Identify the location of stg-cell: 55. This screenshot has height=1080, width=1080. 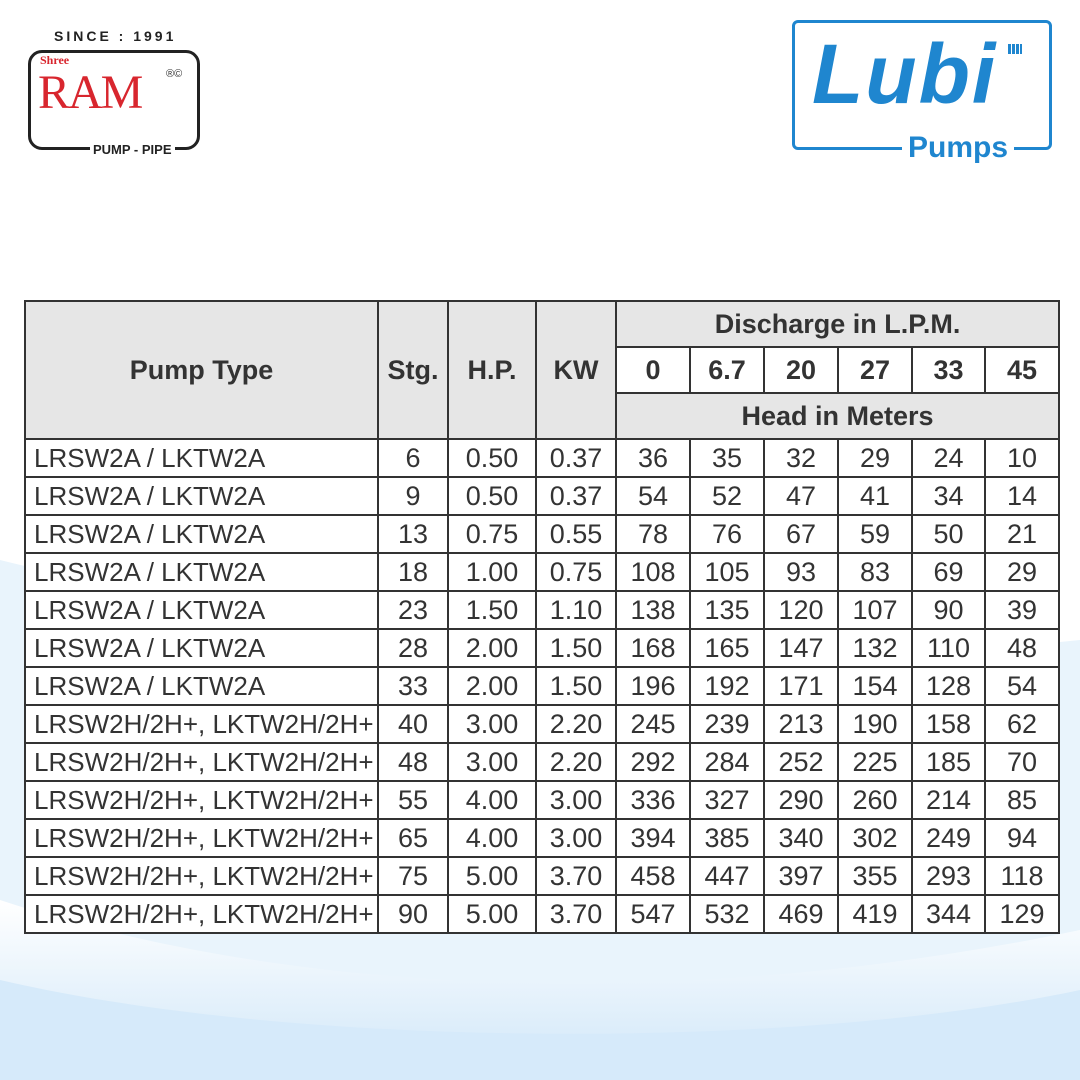
(413, 800).